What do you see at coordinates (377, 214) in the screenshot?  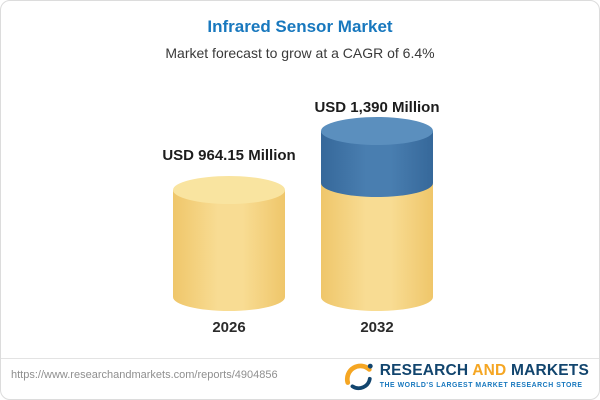 I see `bar-2032` at bounding box center [377, 214].